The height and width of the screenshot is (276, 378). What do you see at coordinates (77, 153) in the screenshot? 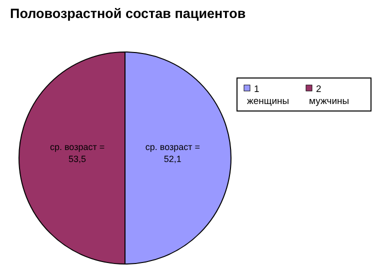
I see `text: ср. возраст = 53,5` at bounding box center [77, 153].